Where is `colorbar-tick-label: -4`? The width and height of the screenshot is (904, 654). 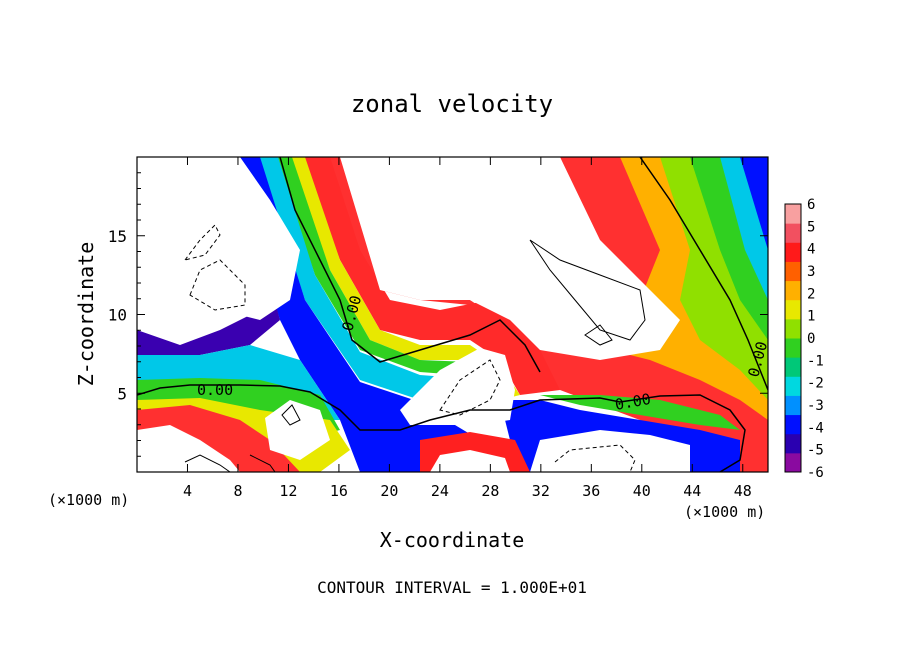
colorbar-tick-label: -4 is located at coordinates (815, 428).